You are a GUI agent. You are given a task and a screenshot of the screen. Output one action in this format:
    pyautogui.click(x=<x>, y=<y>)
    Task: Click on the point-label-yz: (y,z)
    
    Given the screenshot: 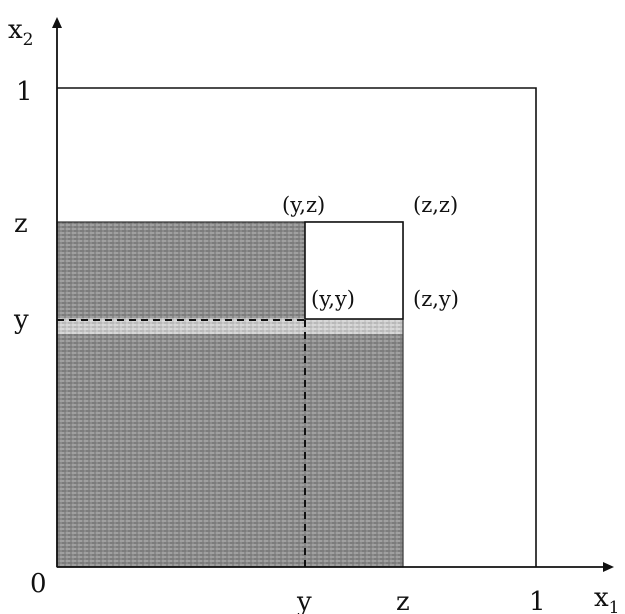 What is the action you would take?
    pyautogui.click(x=303, y=205)
    